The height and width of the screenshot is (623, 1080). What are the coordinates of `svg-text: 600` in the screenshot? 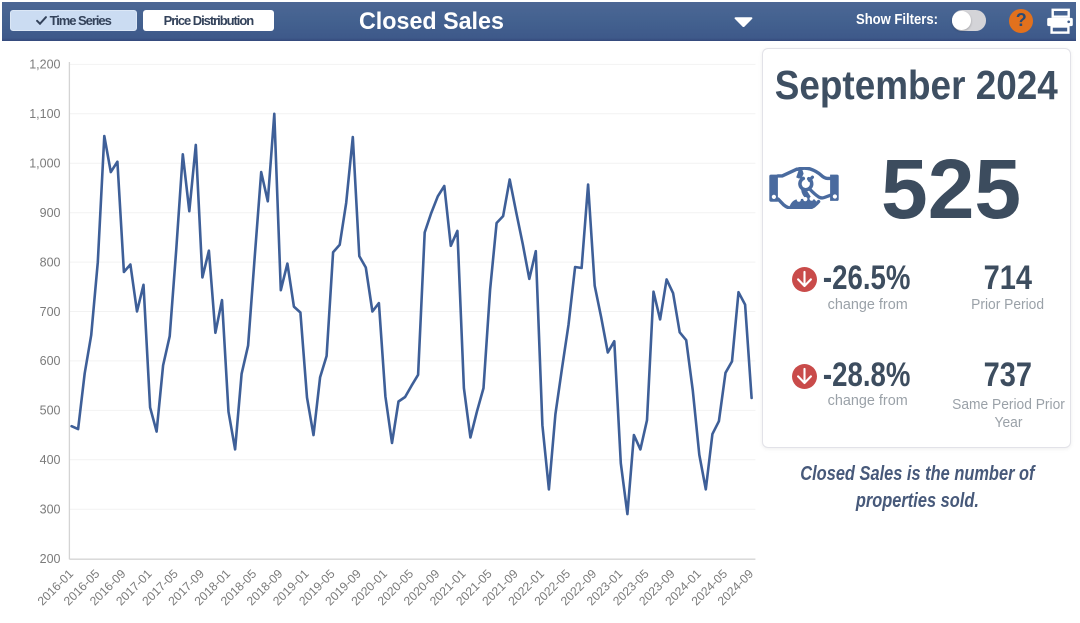 It's located at (50, 361).